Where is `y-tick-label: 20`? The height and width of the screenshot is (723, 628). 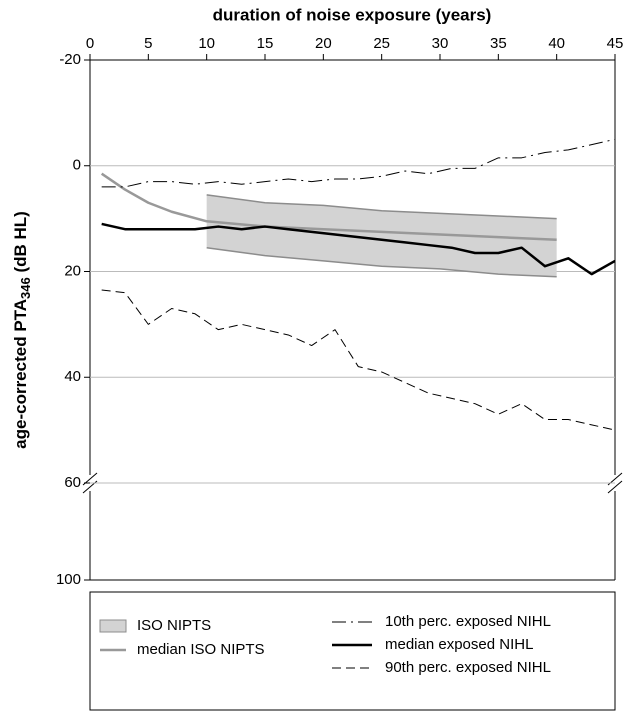
y-tick-label: 20 is located at coordinates (72, 270).